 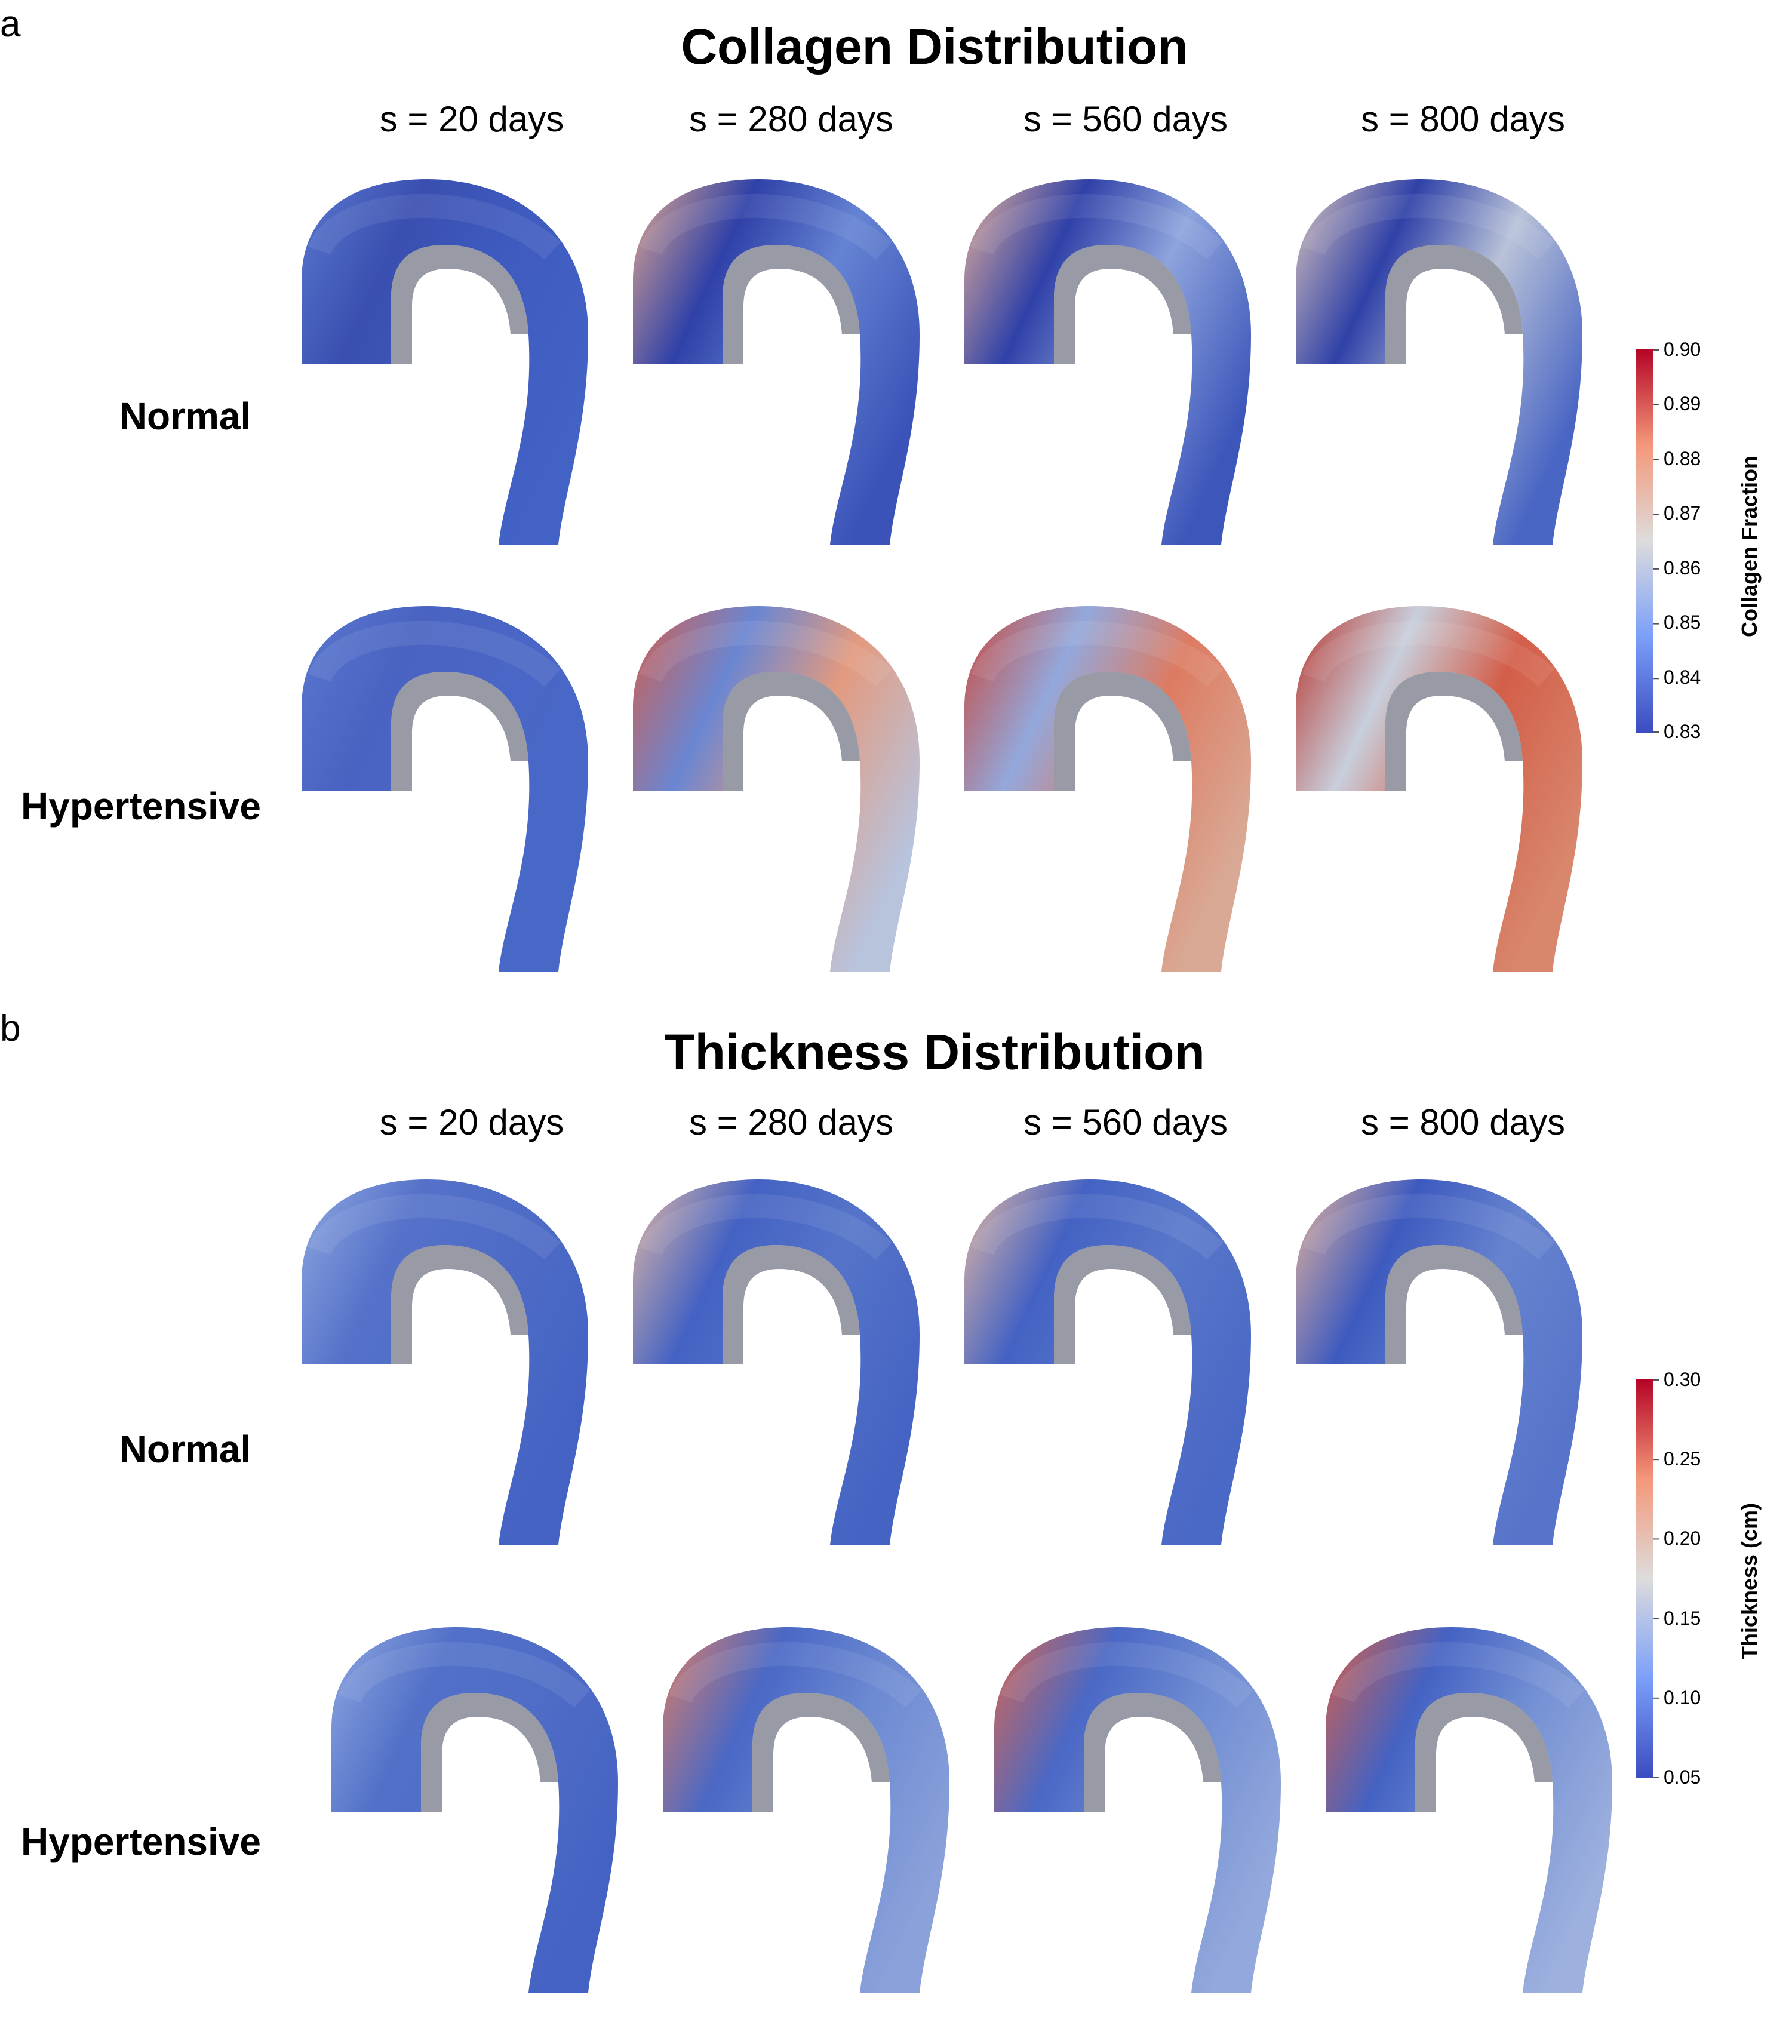 I want to click on panel-b-col-label-1: s = 20 days, so click(x=471, y=1122).